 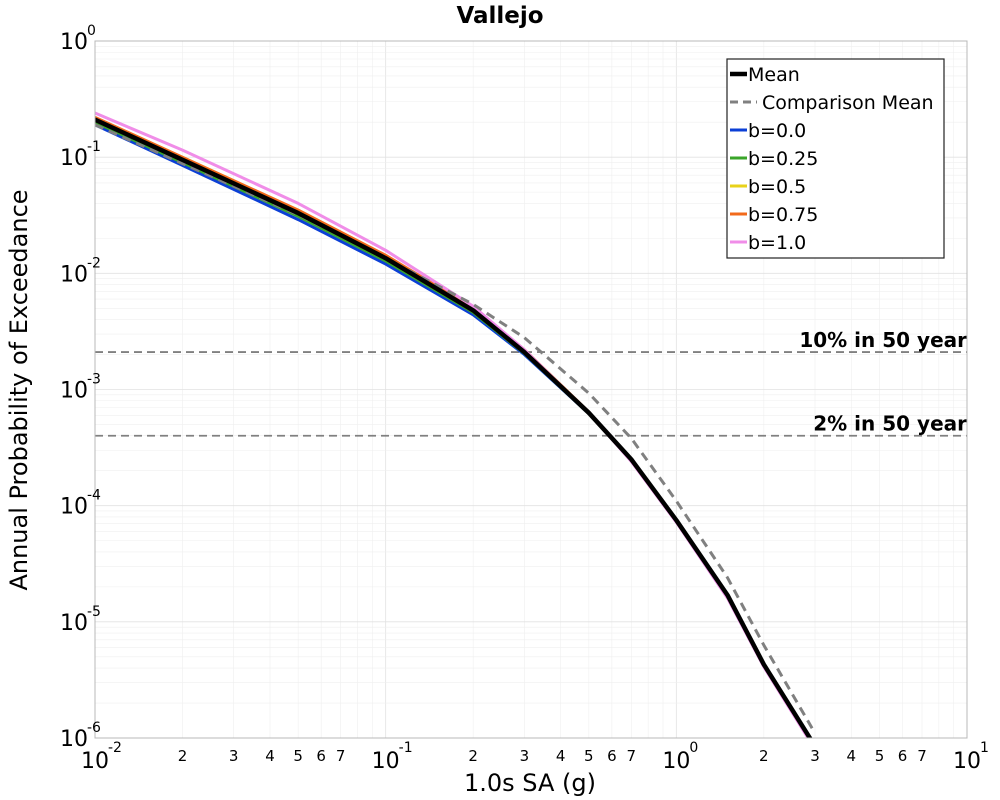 What do you see at coordinates (94, 496) in the screenshot?
I see `y-tick-exponent: -4` at bounding box center [94, 496].